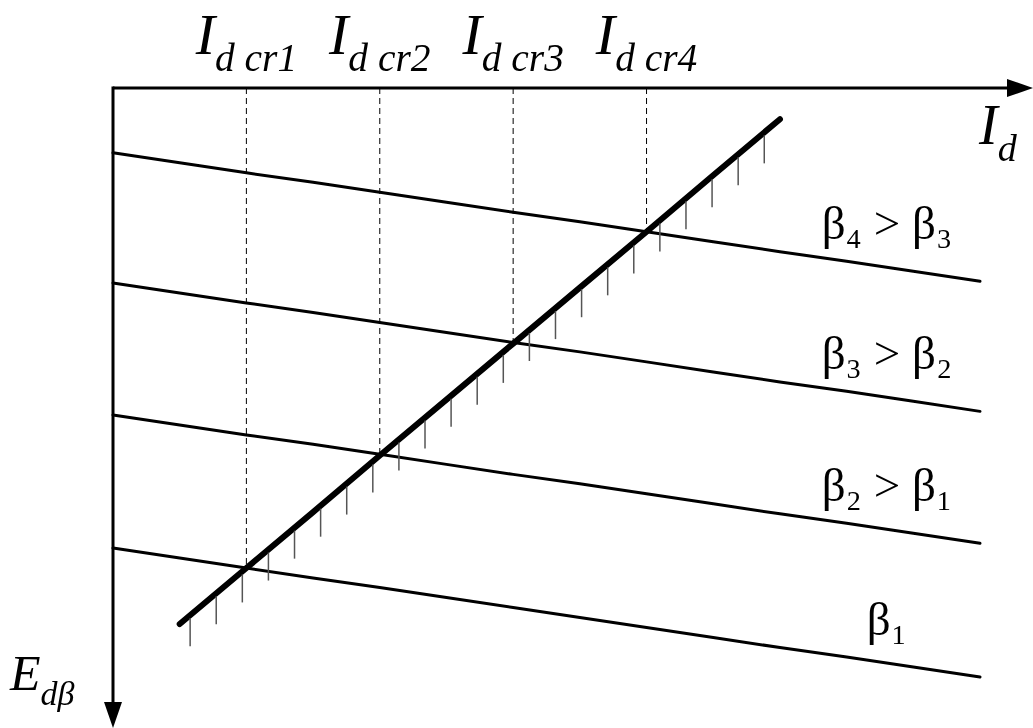  I want to click on x-tick-label: I$_{d cr1}$, so click(246, 41).